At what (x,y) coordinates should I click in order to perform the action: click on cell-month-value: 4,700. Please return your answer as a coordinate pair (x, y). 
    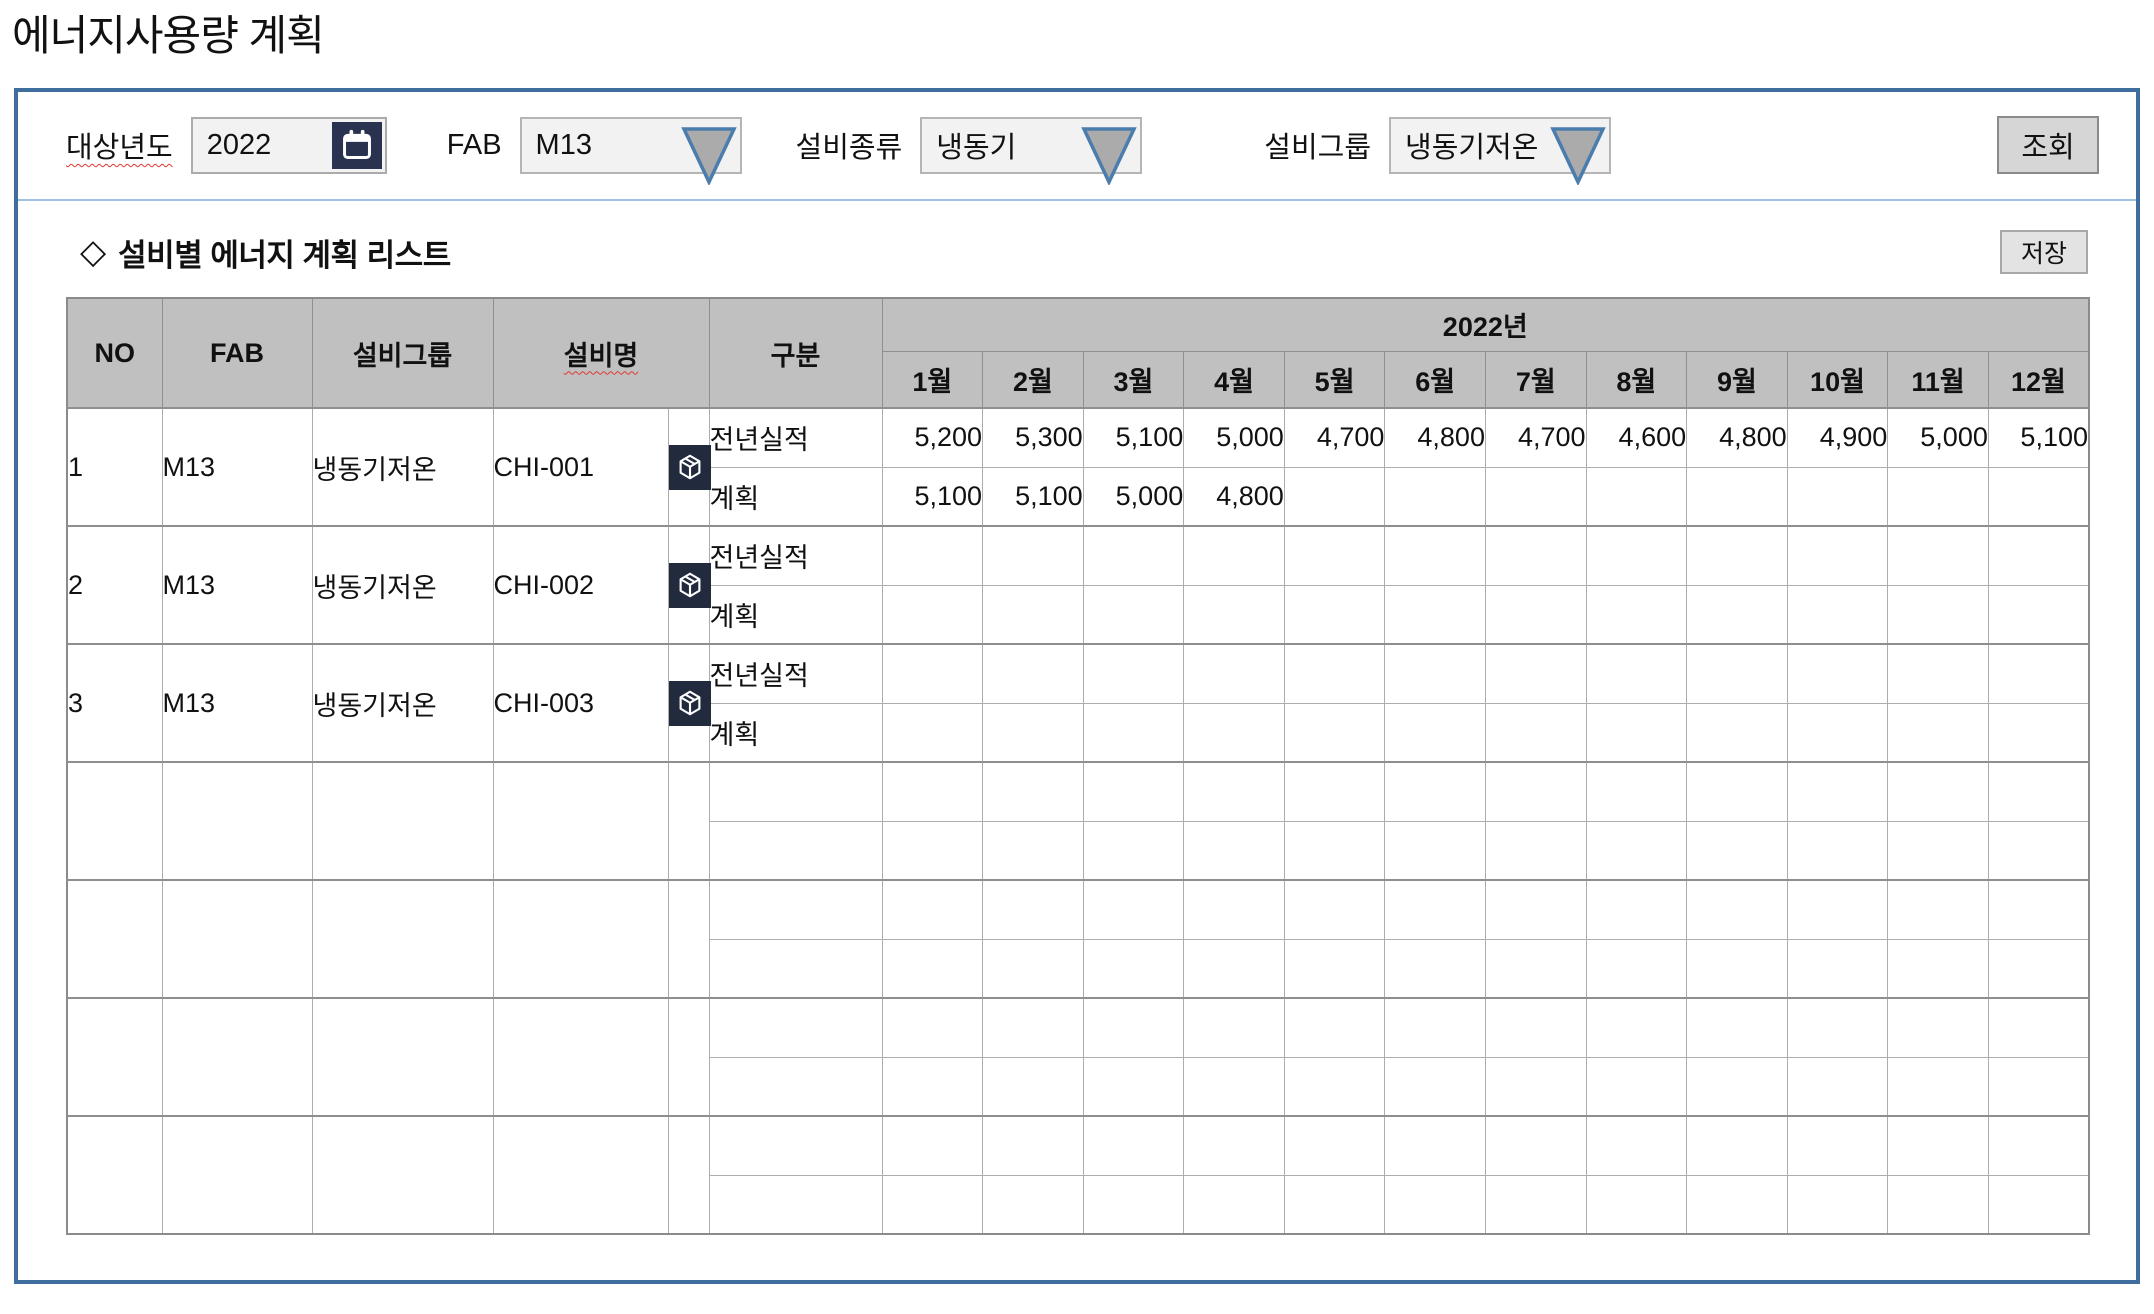
    Looking at the image, I should click on (1334, 437).